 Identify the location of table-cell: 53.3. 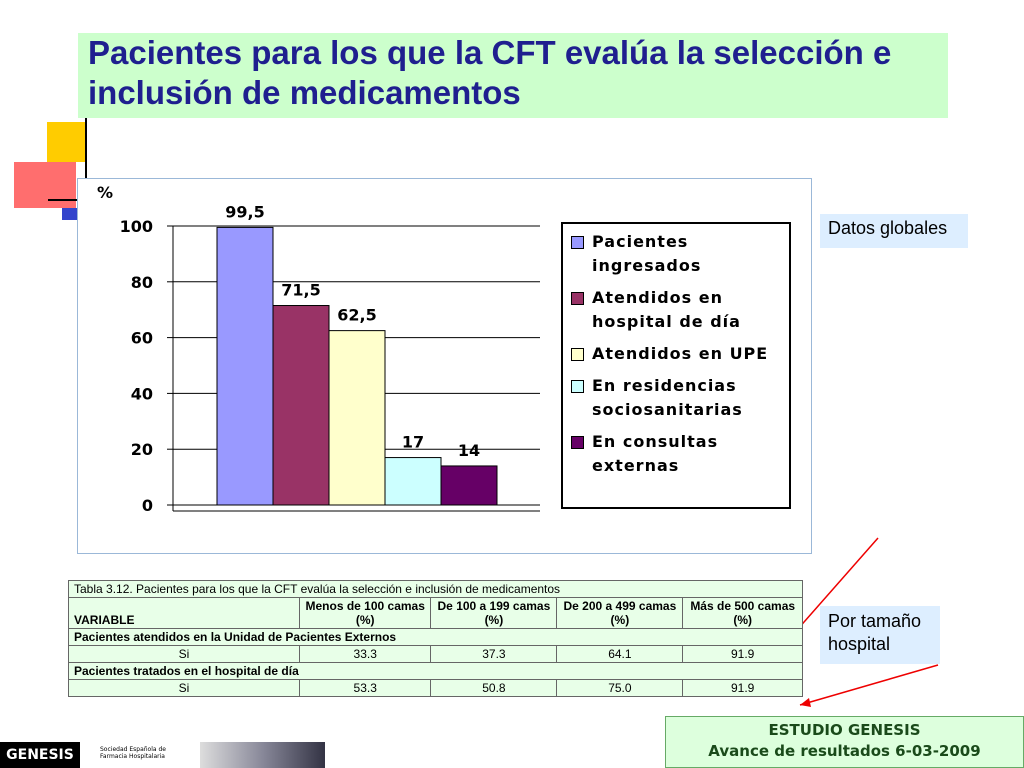
(365, 688).